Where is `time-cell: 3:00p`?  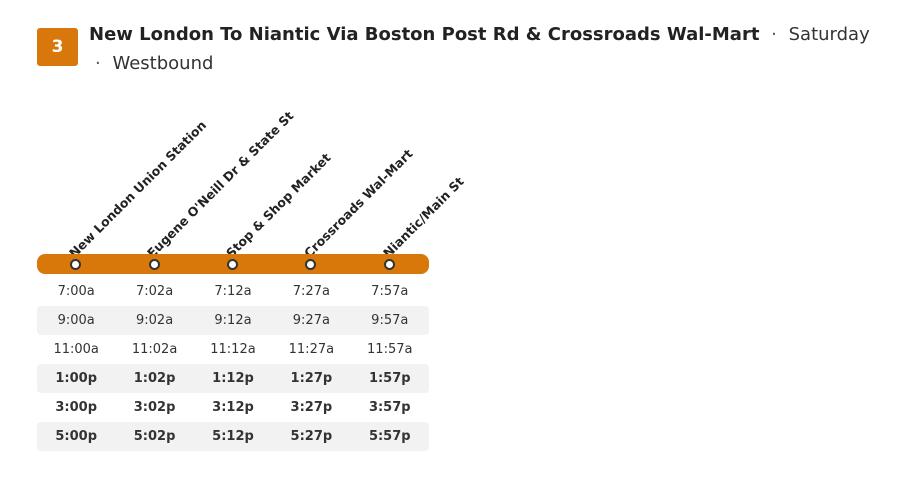 time-cell: 3:00p is located at coordinates (76, 407).